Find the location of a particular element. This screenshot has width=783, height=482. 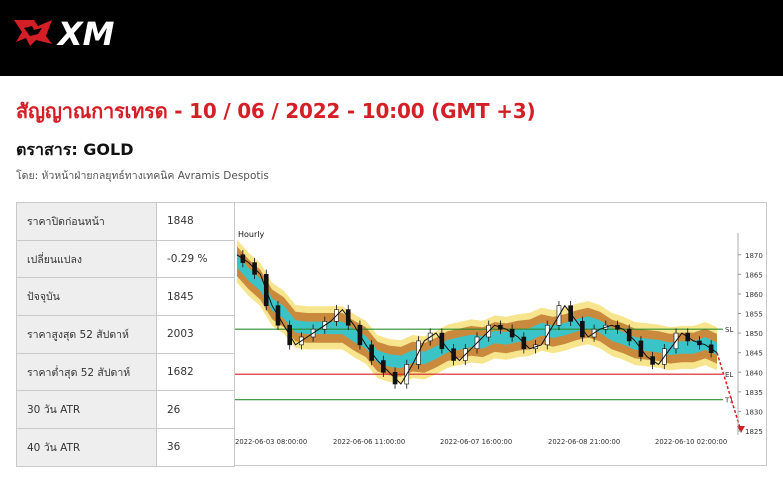

stats-row: ราคาปิดก่อนหน้า 1848 is located at coordinates (125, 221).